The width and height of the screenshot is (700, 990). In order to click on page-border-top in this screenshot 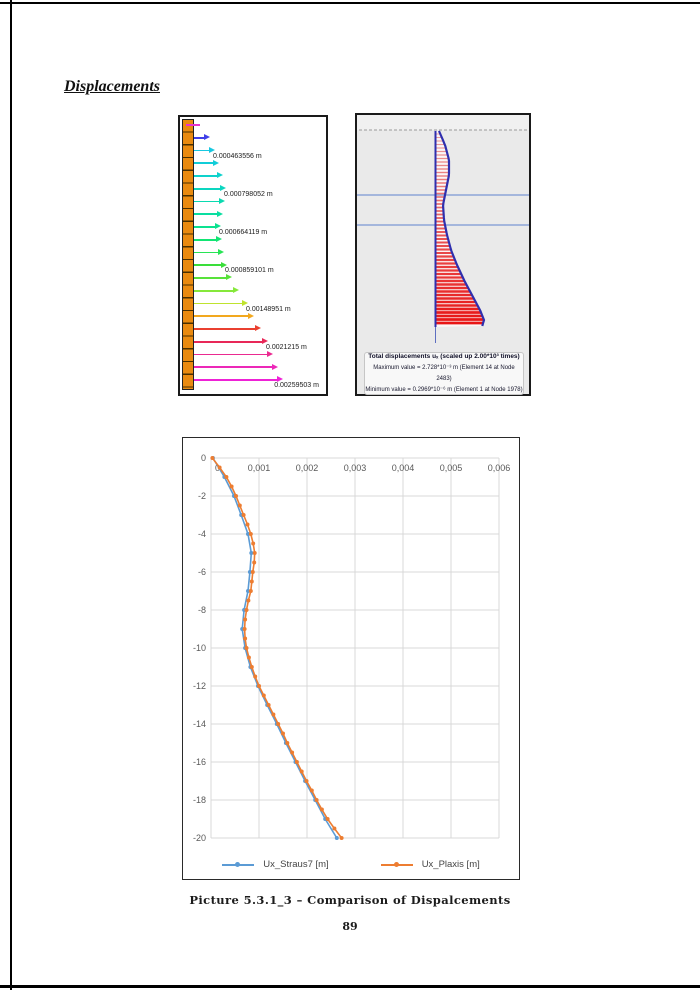, I will do `click(350, 3)`.